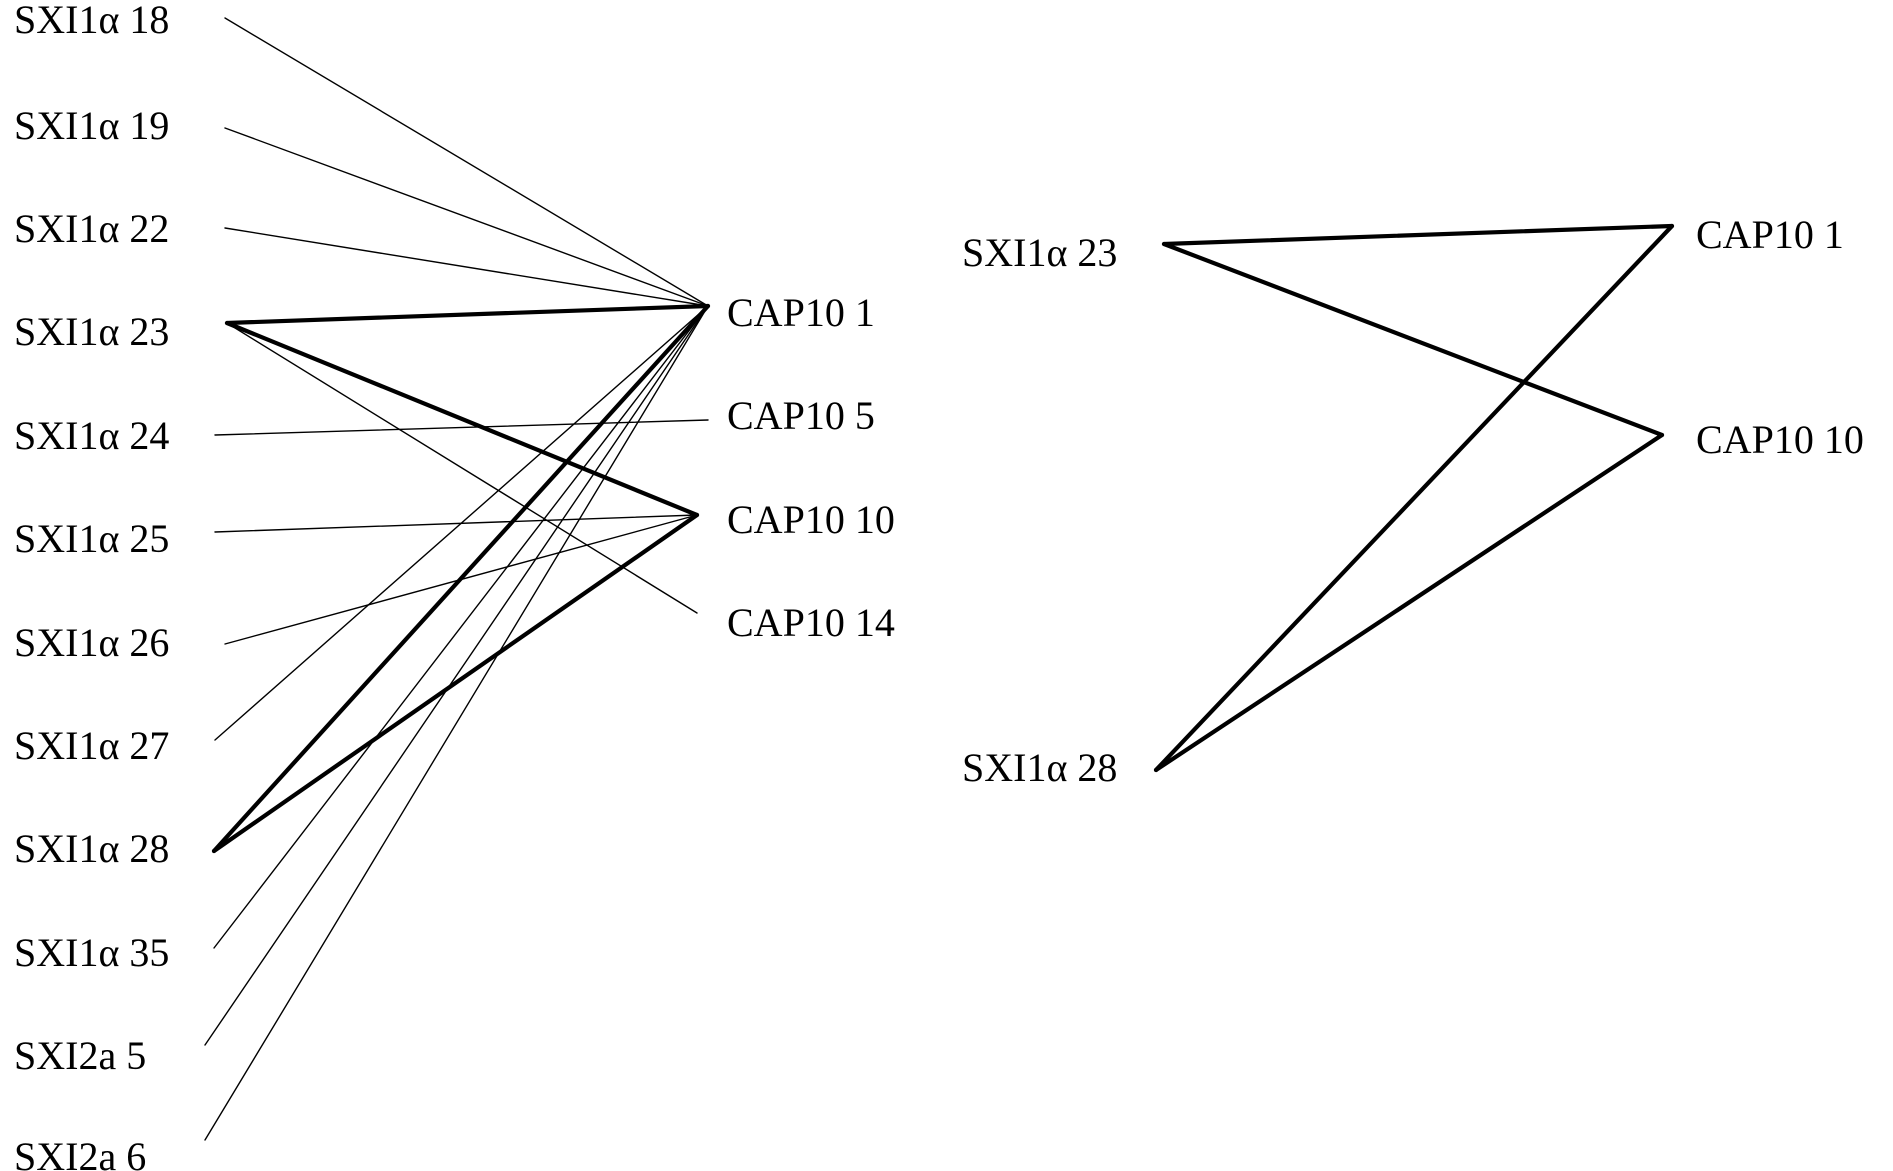 The width and height of the screenshot is (1893, 1171). What do you see at coordinates (811, 622) in the screenshot?
I see `target-label: CAP10 14` at bounding box center [811, 622].